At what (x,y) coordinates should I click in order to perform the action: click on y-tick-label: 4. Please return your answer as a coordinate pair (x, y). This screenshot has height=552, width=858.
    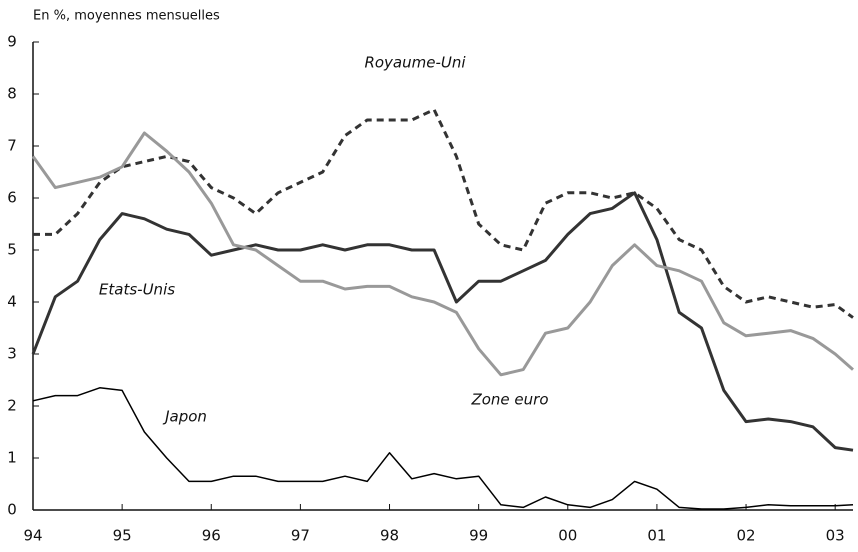
    Looking at the image, I should click on (12, 302).